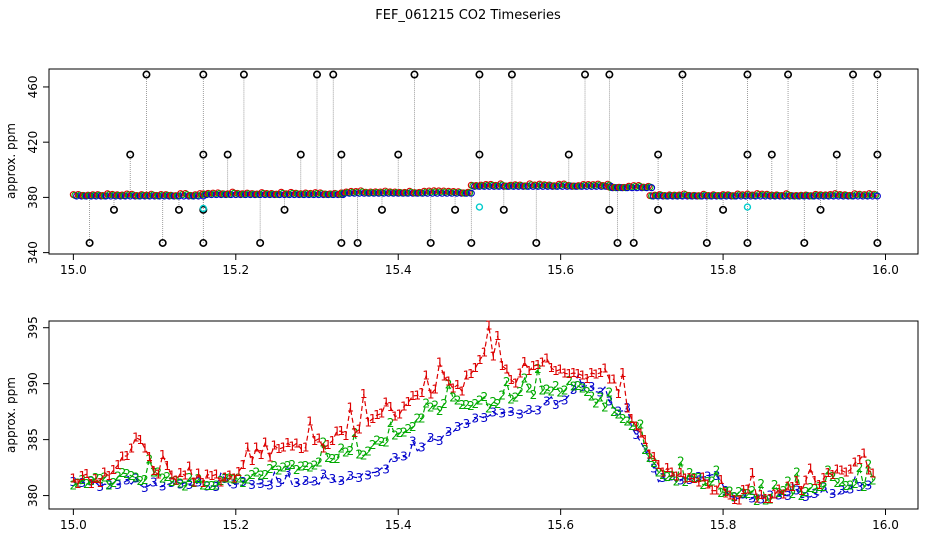  What do you see at coordinates (73, 270) in the screenshot?
I see `panel-top-x-tick-label: 15.0` at bounding box center [73, 270].